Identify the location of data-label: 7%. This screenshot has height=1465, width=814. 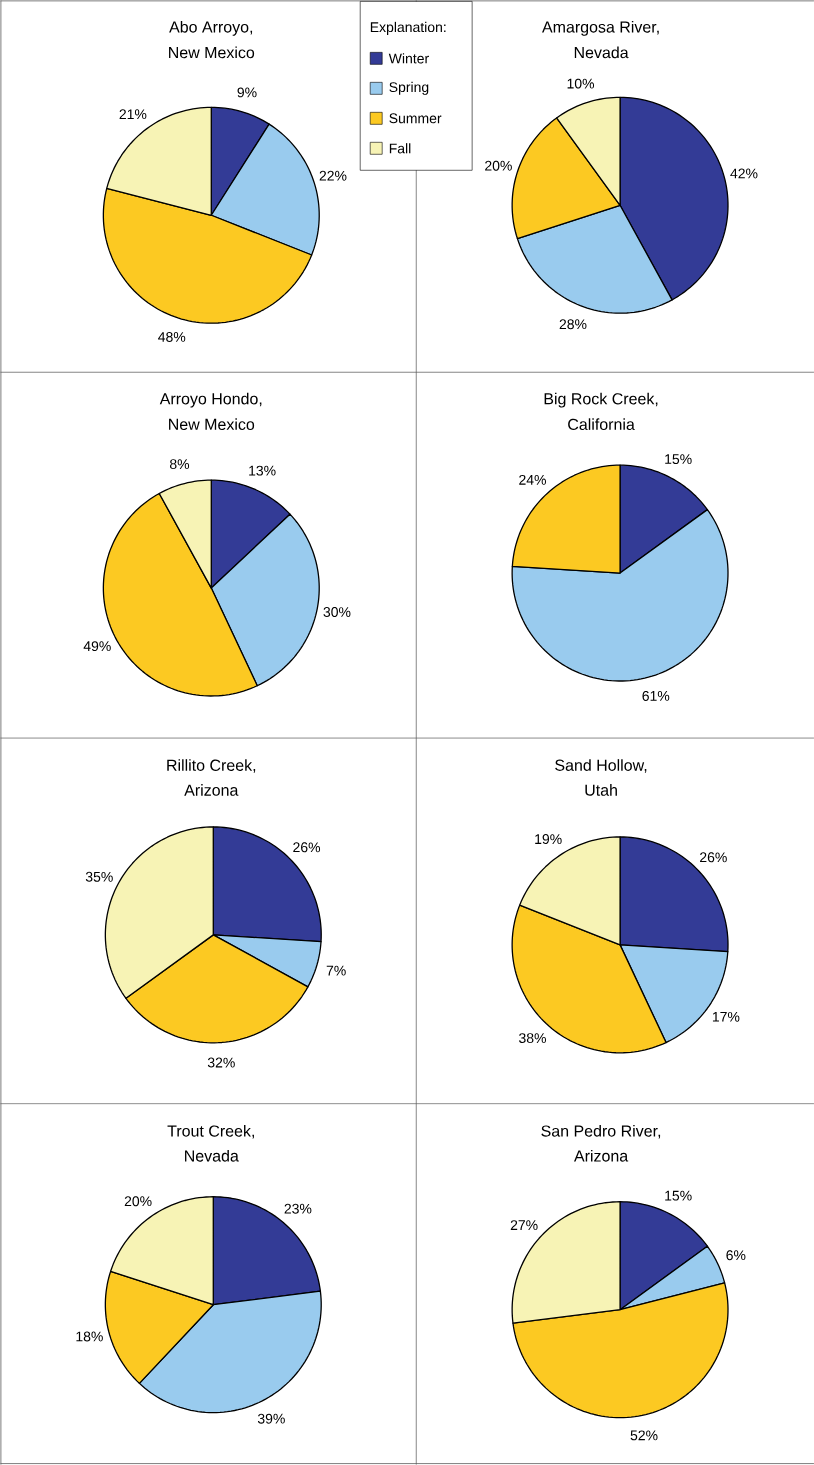
(336, 970).